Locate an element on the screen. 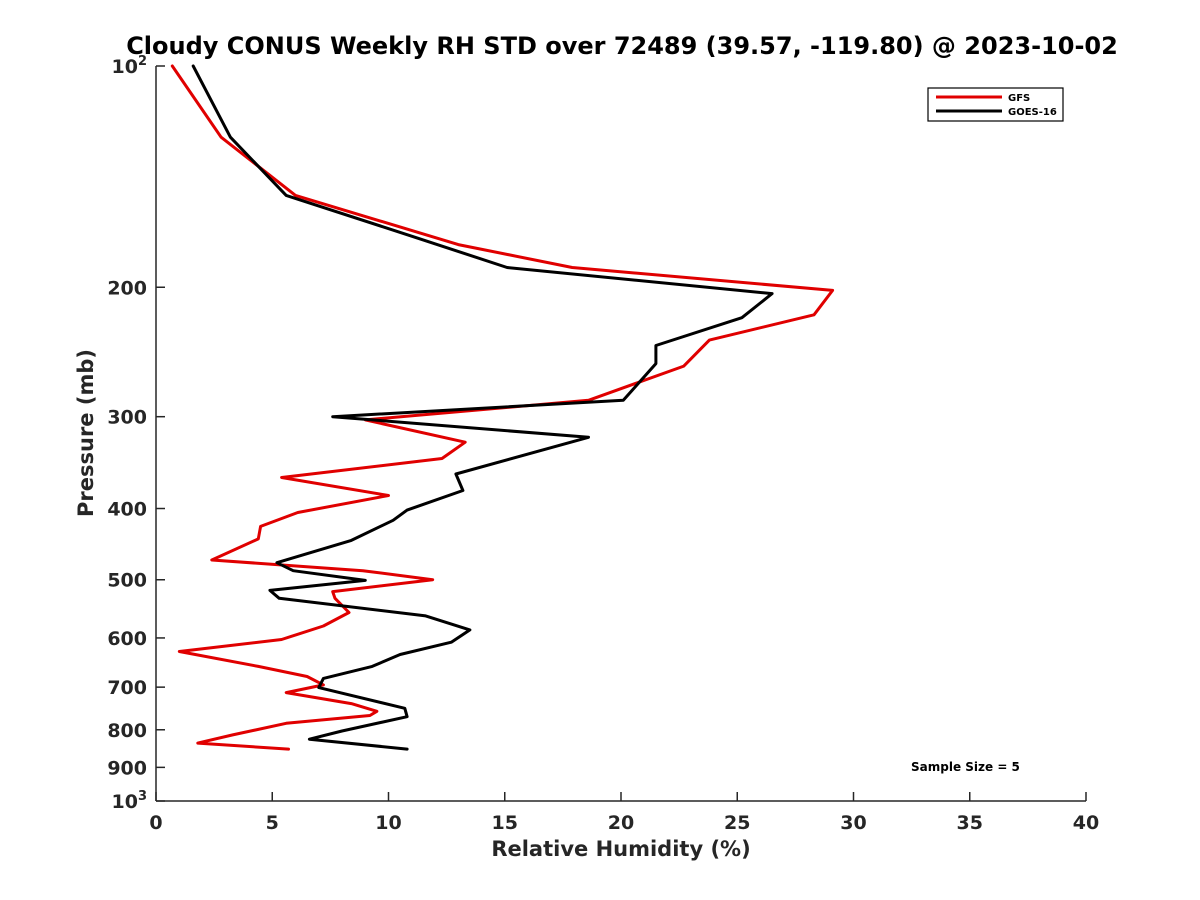 The width and height of the screenshot is (1200, 900). x-tick-label: 15 is located at coordinates (505, 823).